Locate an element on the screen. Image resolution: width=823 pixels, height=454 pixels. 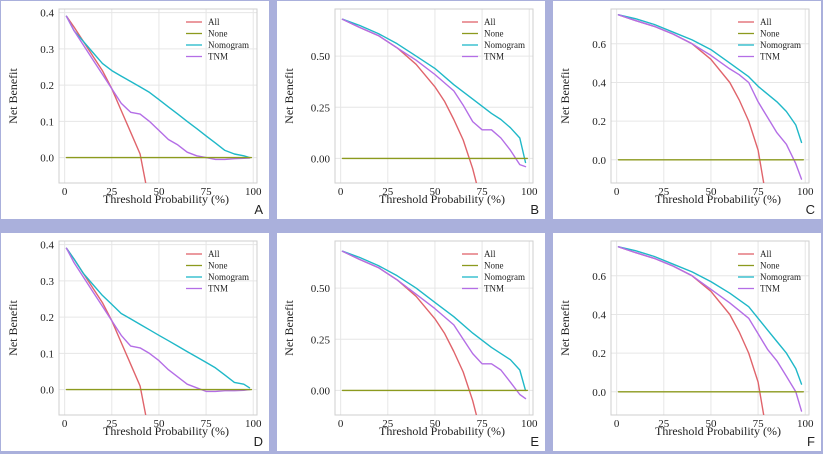
panel-letter: B is located at coordinates (534, 209).